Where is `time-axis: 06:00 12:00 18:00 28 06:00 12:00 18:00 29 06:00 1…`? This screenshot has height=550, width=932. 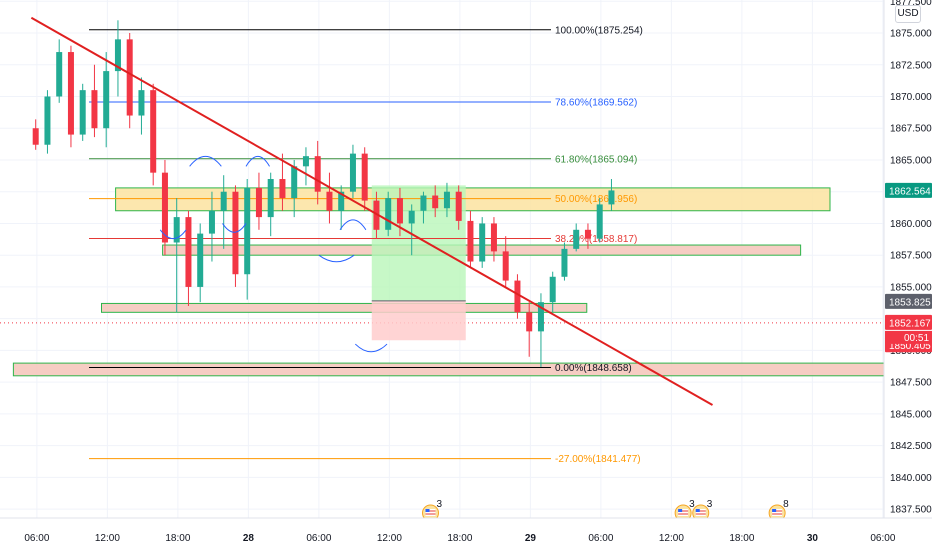
time-axis: 06:00 12:00 18:00 28 06:00 12:00 18:00 29 06:00 1… is located at coordinates (466, 533).